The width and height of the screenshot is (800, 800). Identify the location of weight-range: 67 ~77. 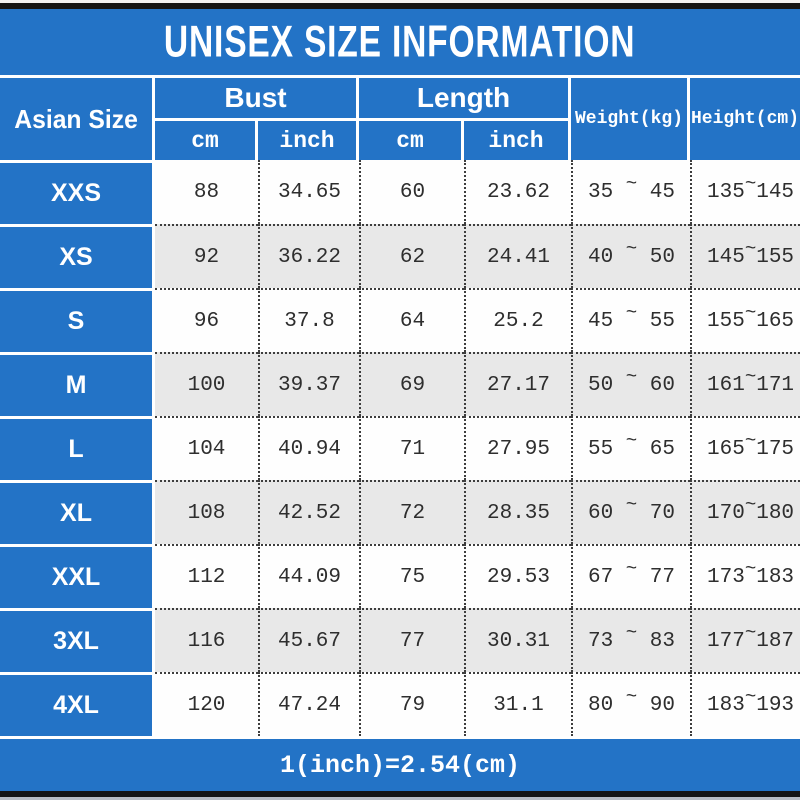
(630, 576).